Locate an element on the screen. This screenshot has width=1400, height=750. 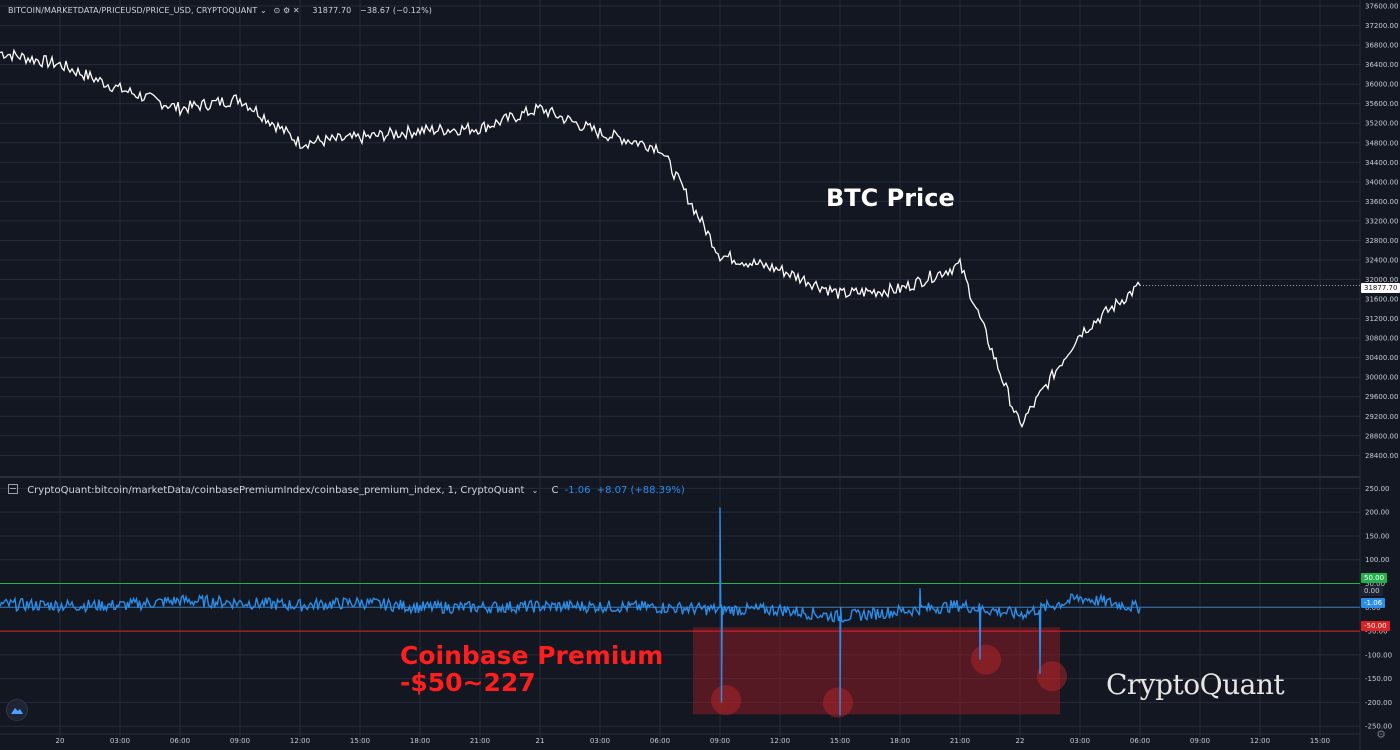
premium-axis-tick: 200.00 is located at coordinates (1377, 513).